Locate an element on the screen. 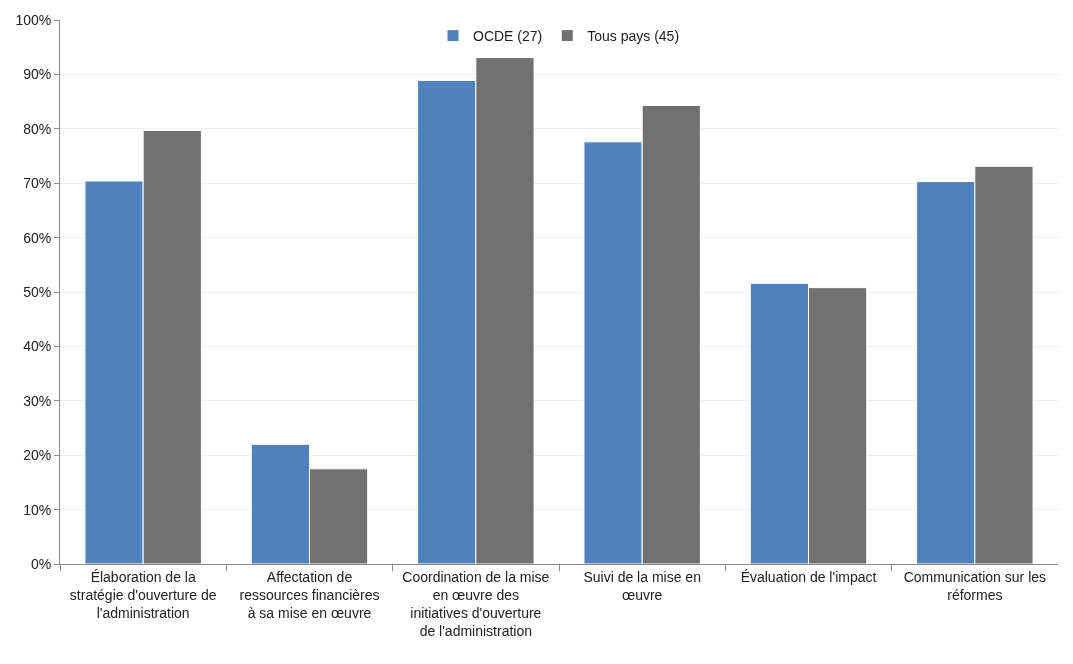  legend-label: Tous pays (45) is located at coordinates (633, 36).